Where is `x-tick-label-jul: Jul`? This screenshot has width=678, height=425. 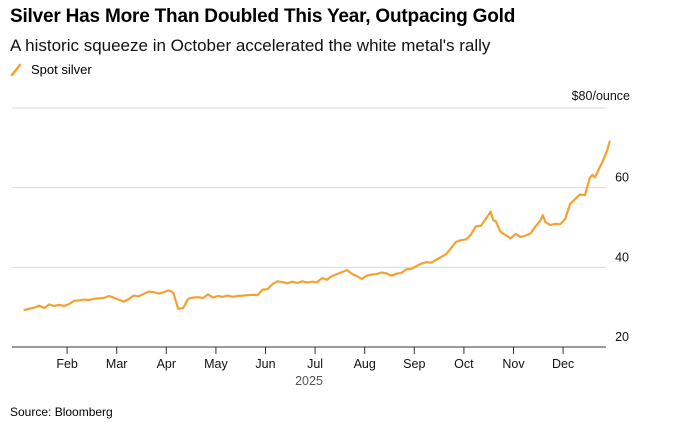
x-tick-label-jul: Jul is located at coordinates (315, 364).